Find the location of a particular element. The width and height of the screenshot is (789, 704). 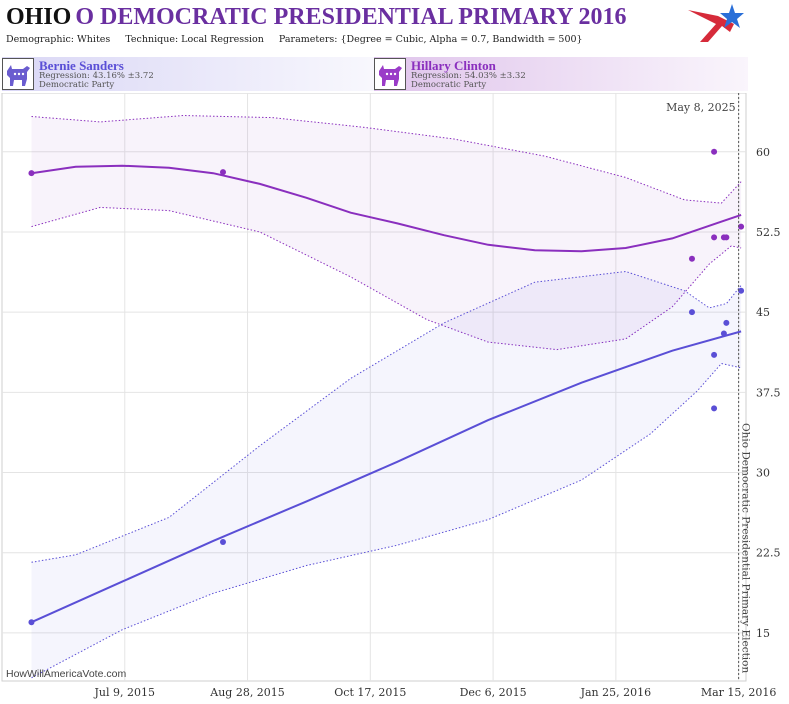

site-watermark: HowWillAmericaVote.com is located at coordinates (66, 674).